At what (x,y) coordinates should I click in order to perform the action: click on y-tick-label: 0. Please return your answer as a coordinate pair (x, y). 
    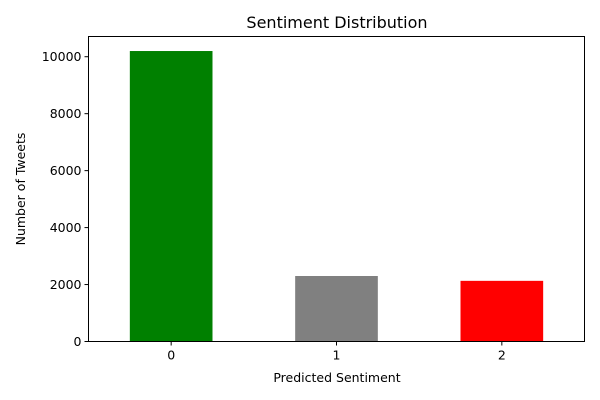
    Looking at the image, I should click on (78, 341).